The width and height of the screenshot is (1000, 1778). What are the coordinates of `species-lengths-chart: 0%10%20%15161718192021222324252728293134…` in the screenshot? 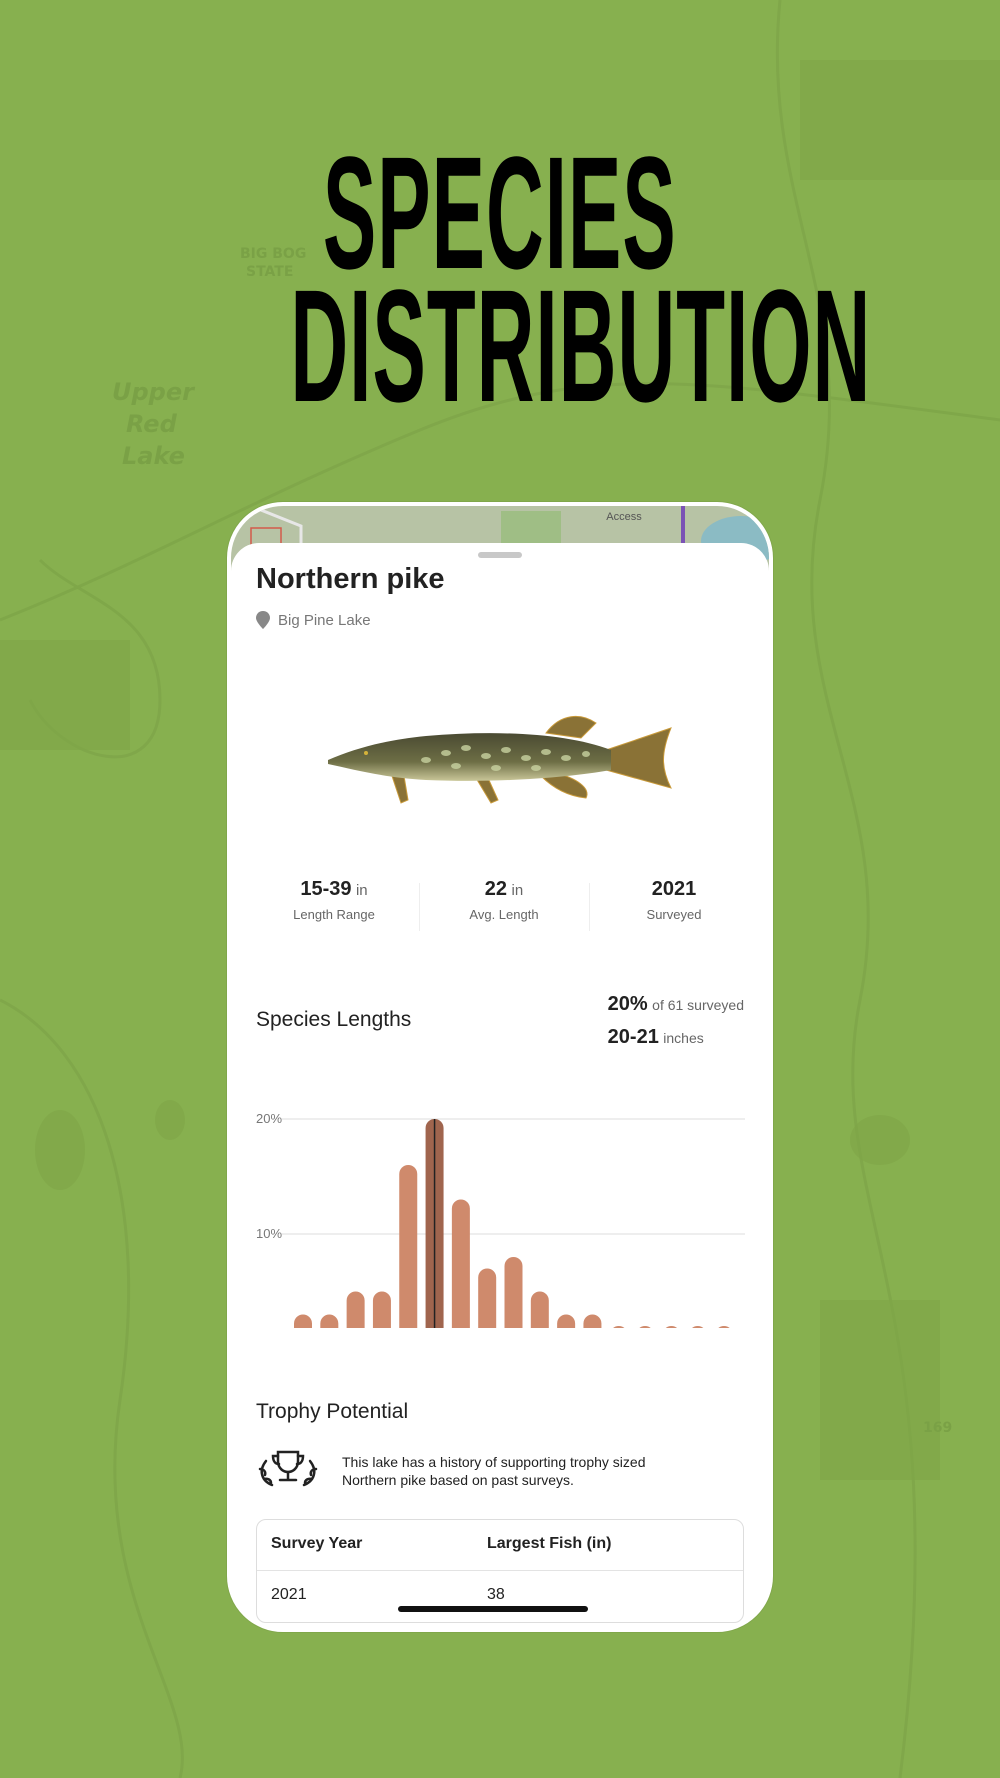 It's located at (500, 1188).